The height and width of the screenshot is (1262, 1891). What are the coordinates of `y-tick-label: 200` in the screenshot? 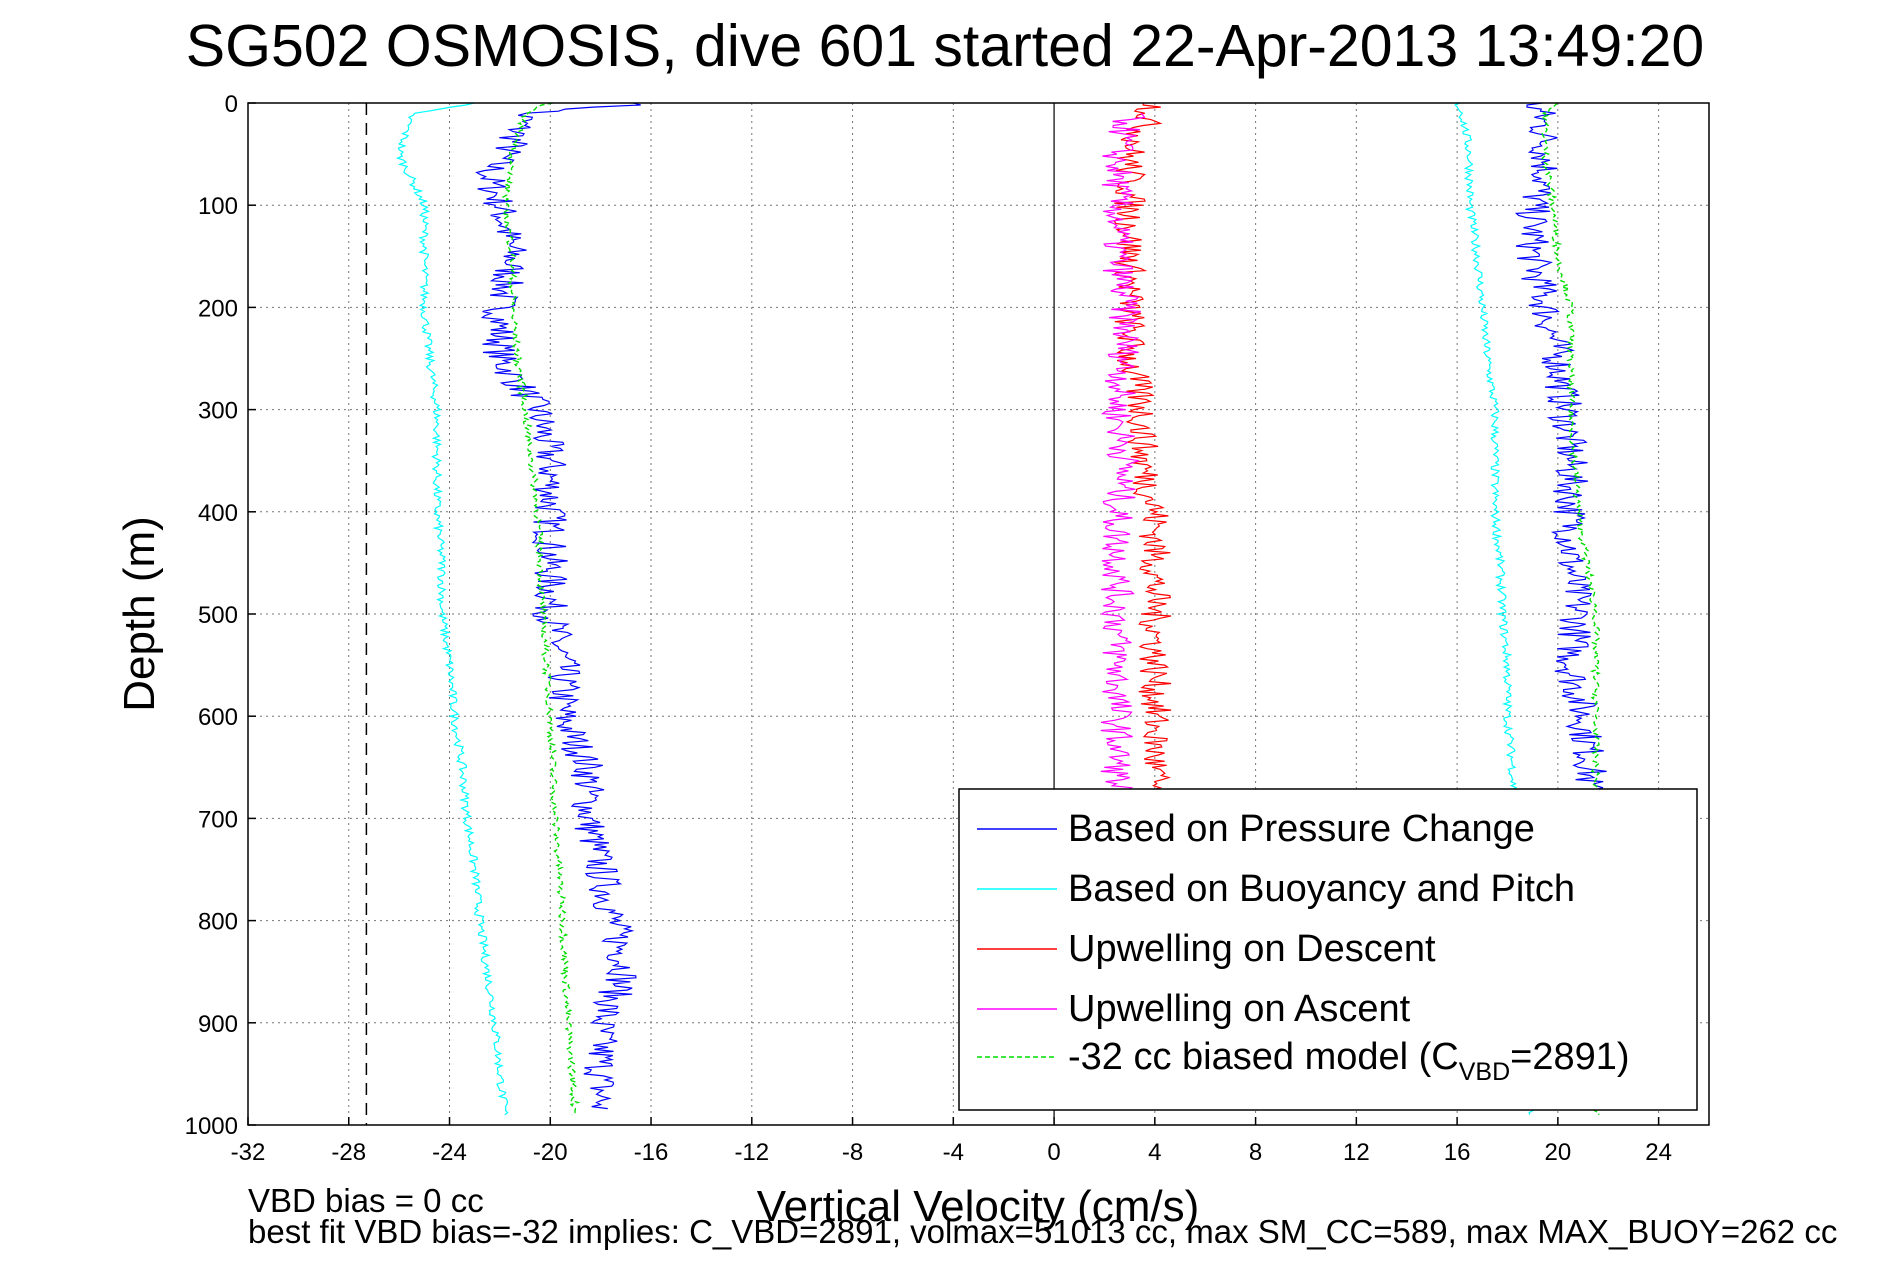 It's located at (218, 308).